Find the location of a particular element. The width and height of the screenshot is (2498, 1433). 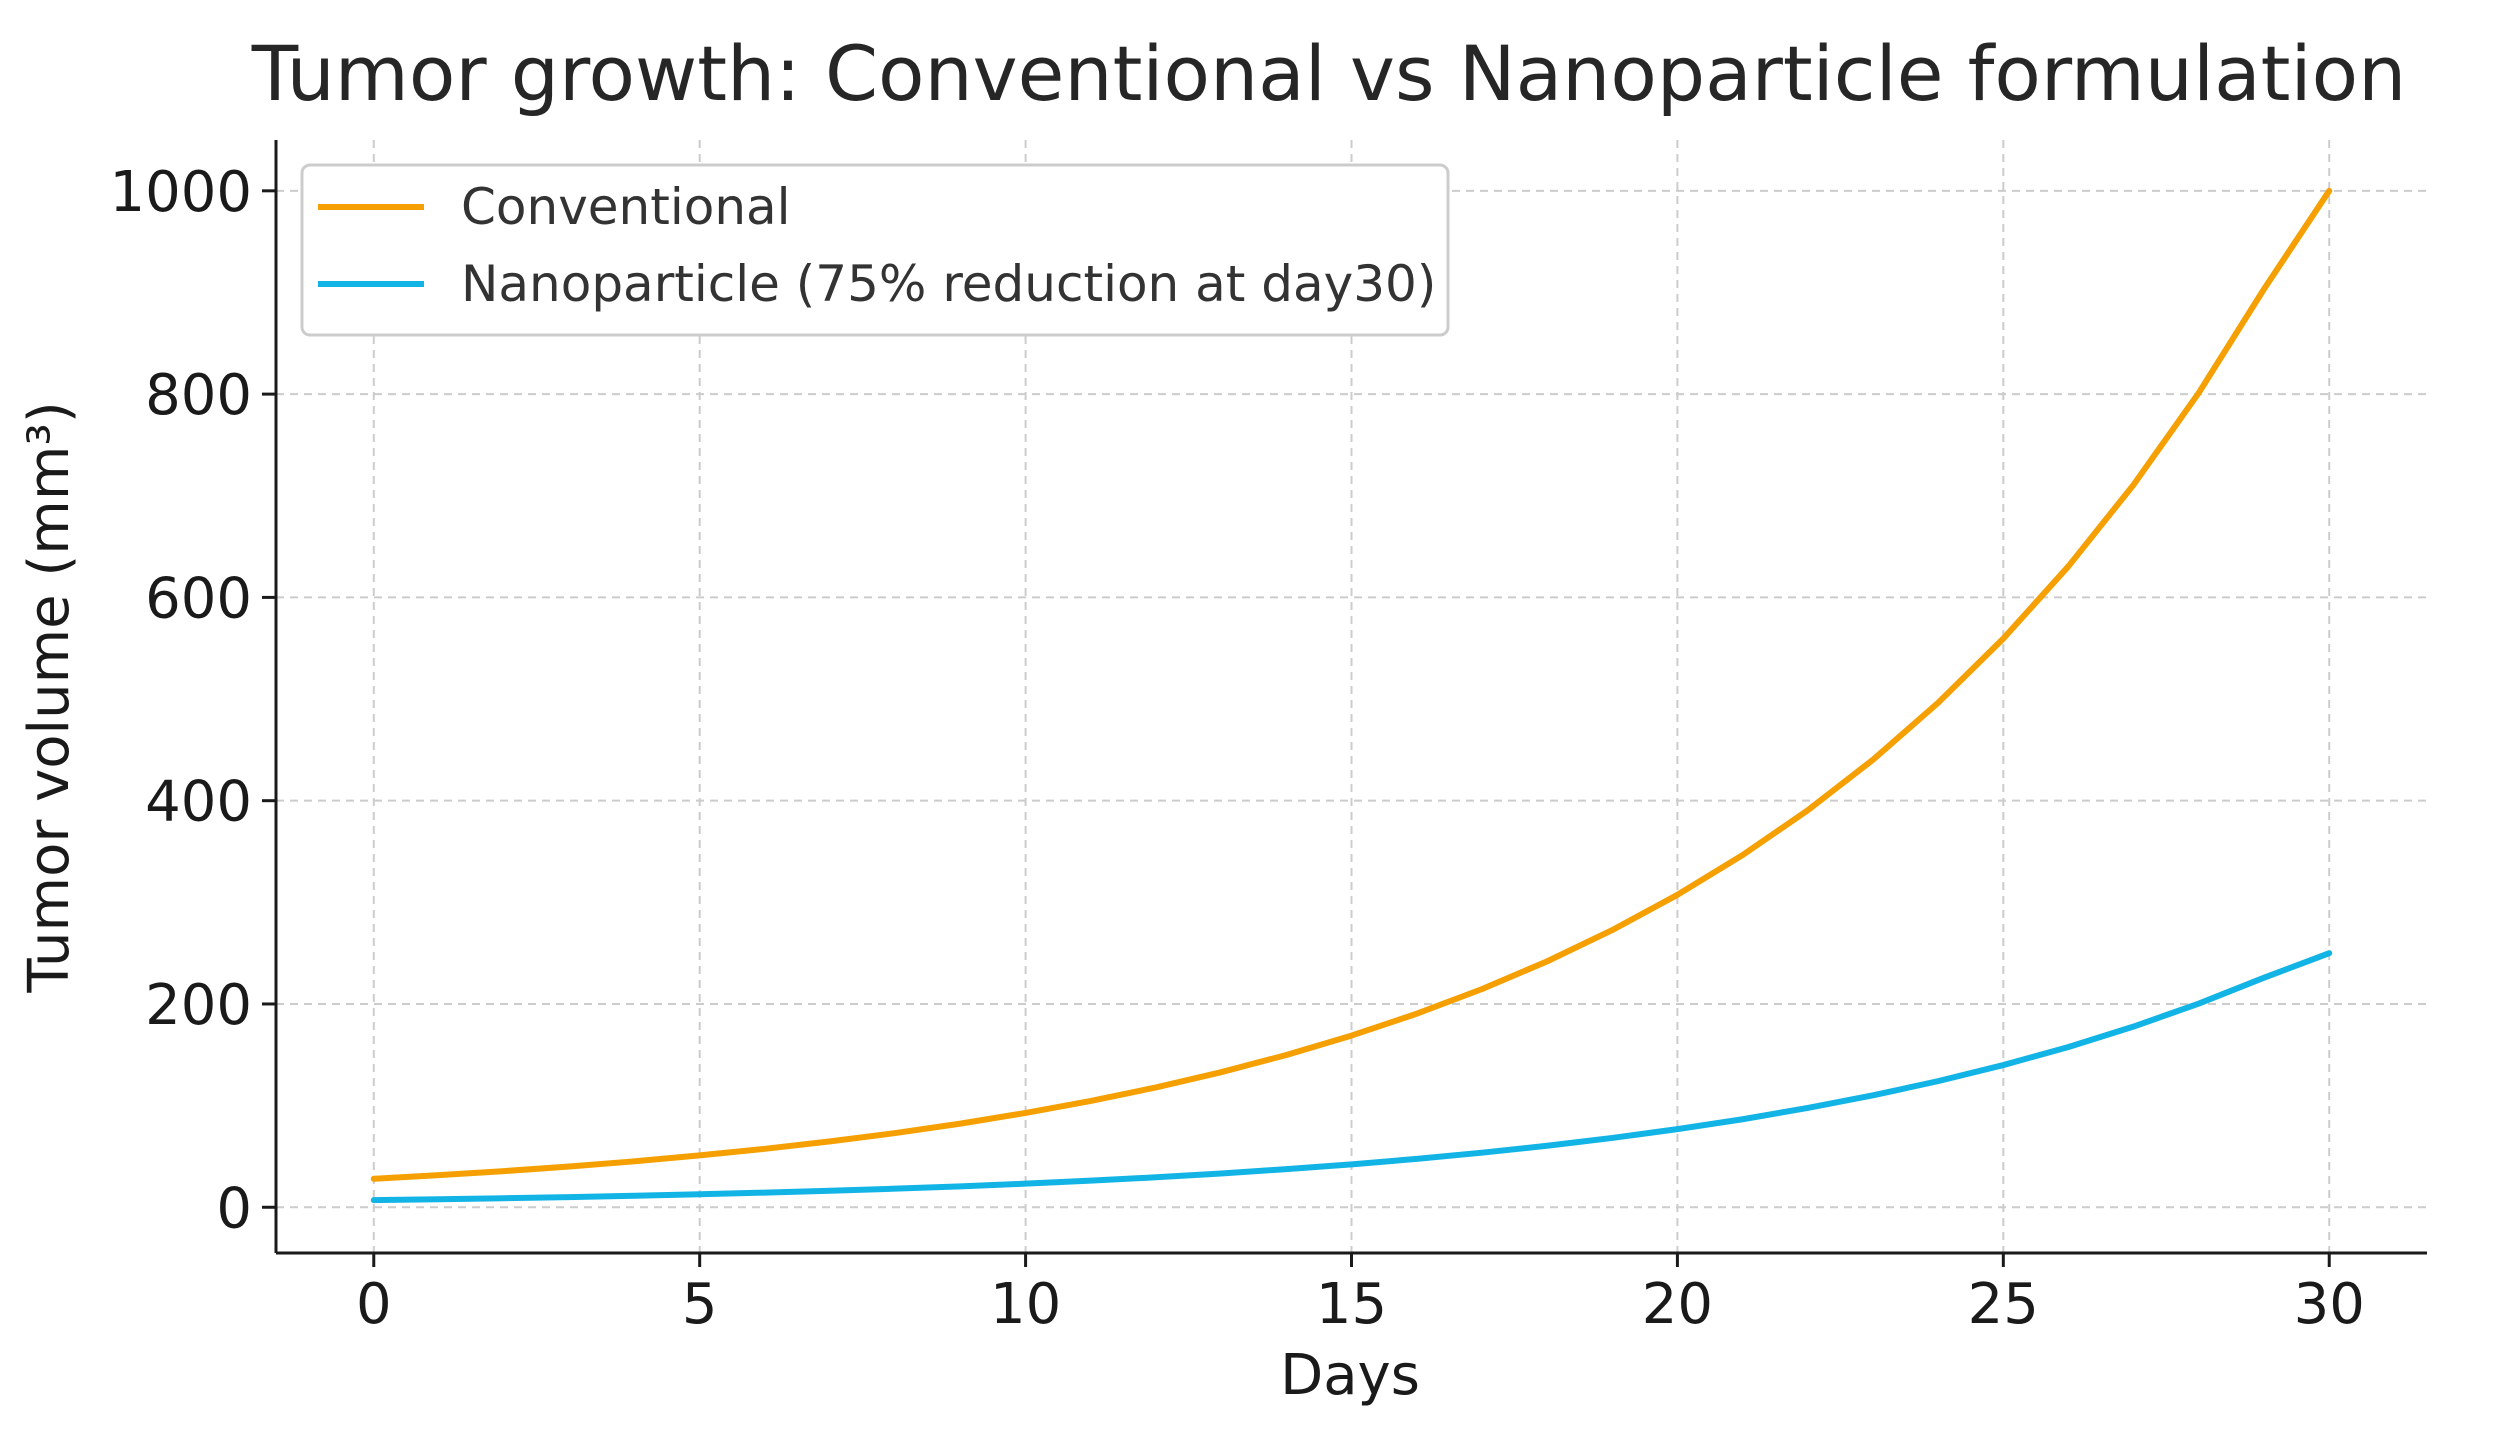

x-tick-label: 15 is located at coordinates (1351, 1304).